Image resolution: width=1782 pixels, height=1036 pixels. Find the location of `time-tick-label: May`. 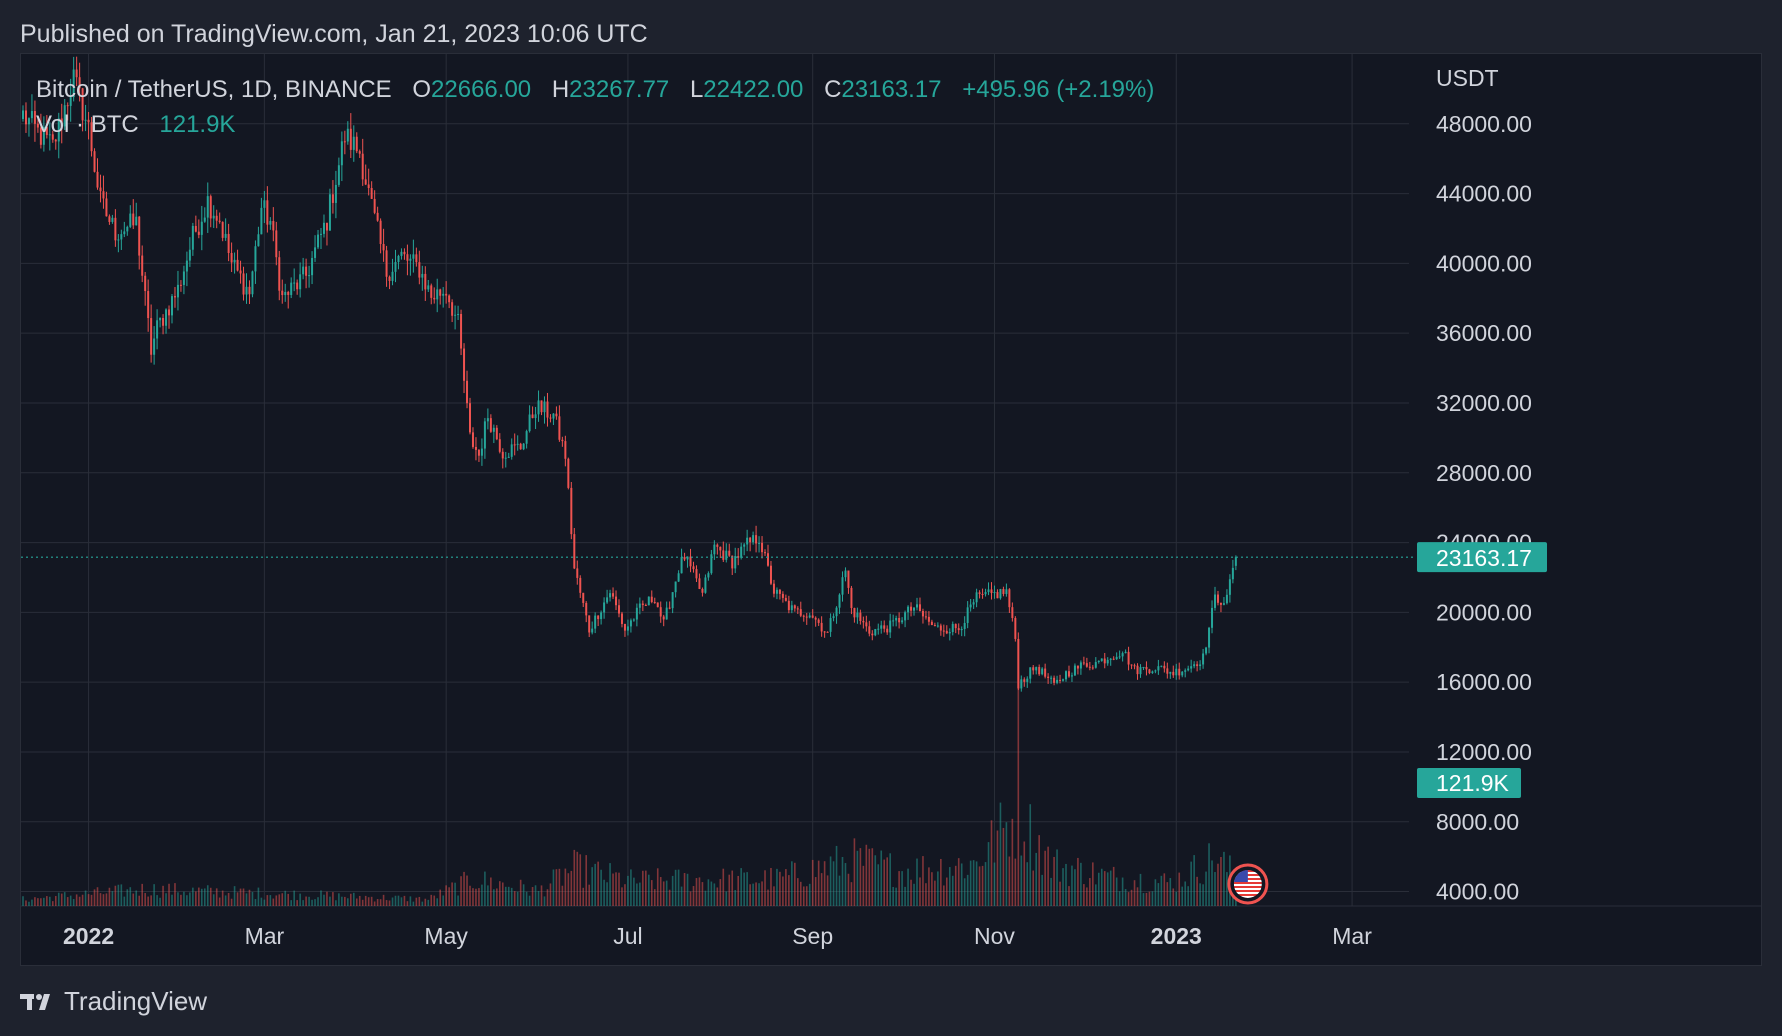

time-tick-label: May is located at coordinates (446, 936).